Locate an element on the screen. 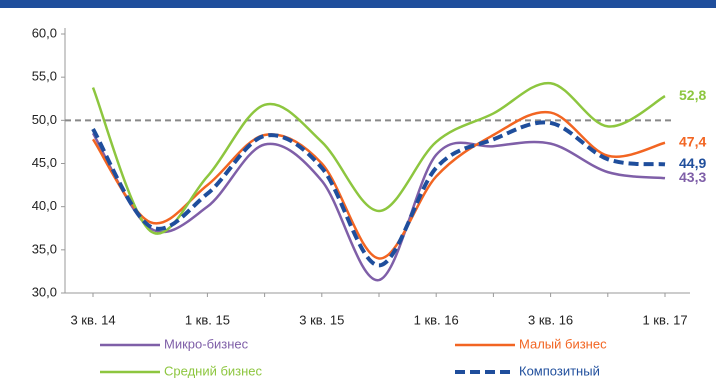  y-tick-label: 45,0 is located at coordinates (44, 162).